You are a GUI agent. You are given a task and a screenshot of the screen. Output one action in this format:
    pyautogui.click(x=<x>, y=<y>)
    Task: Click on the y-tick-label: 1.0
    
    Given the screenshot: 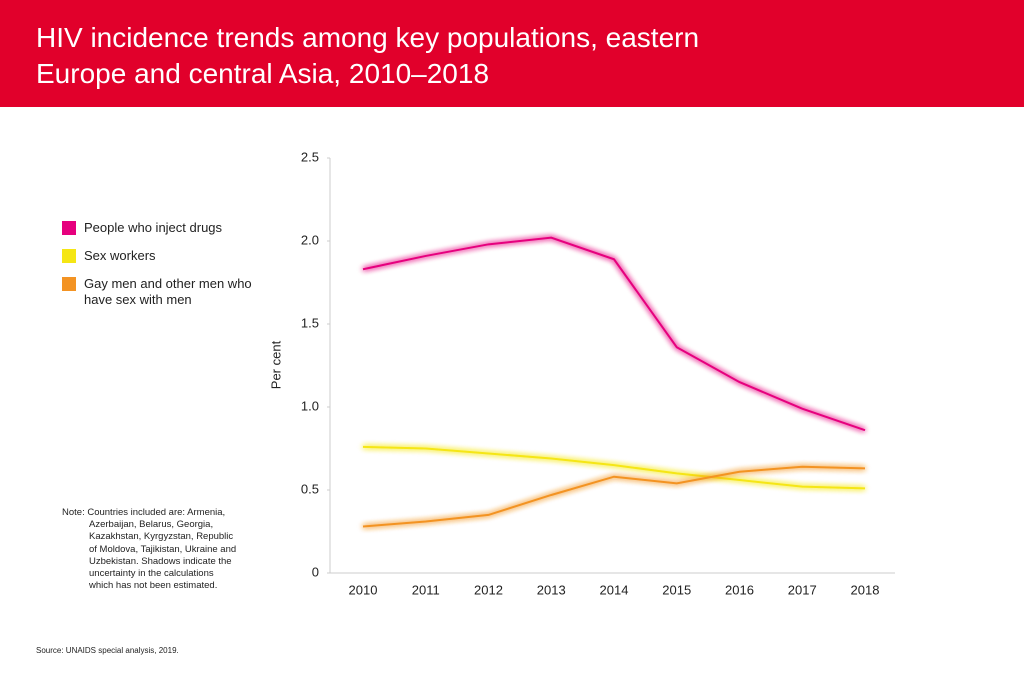 What is the action you would take?
    pyautogui.click(x=310, y=405)
    